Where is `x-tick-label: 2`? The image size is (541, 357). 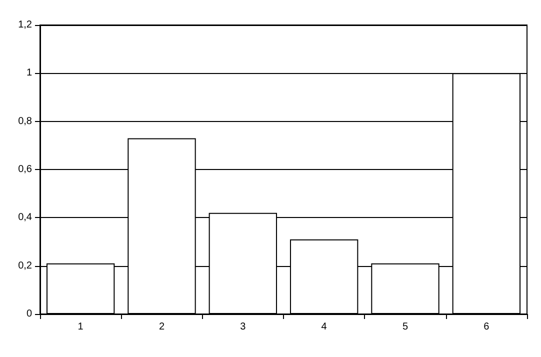
x-tick-label: 2 is located at coordinates (161, 327).